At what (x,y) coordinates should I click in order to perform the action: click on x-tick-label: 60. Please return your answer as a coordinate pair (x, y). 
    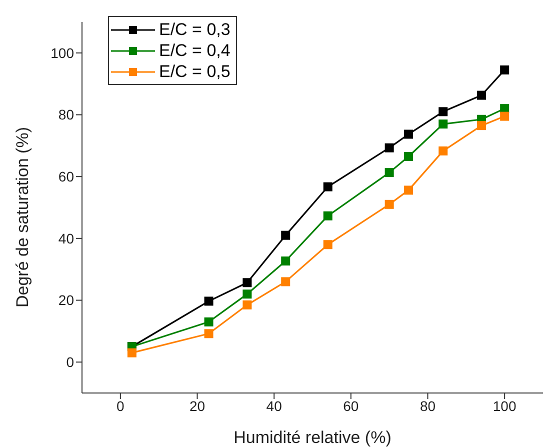
    Looking at the image, I should click on (351, 406).